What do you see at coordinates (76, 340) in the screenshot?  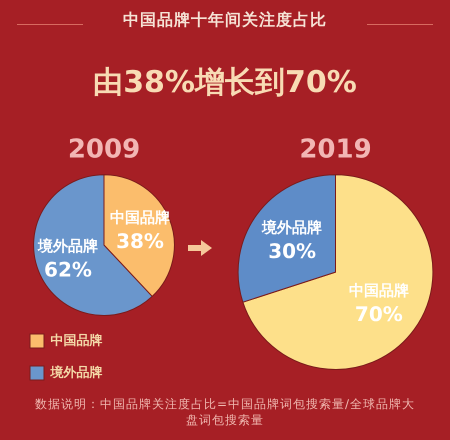 I see `legend-label: 中国品牌` at bounding box center [76, 340].